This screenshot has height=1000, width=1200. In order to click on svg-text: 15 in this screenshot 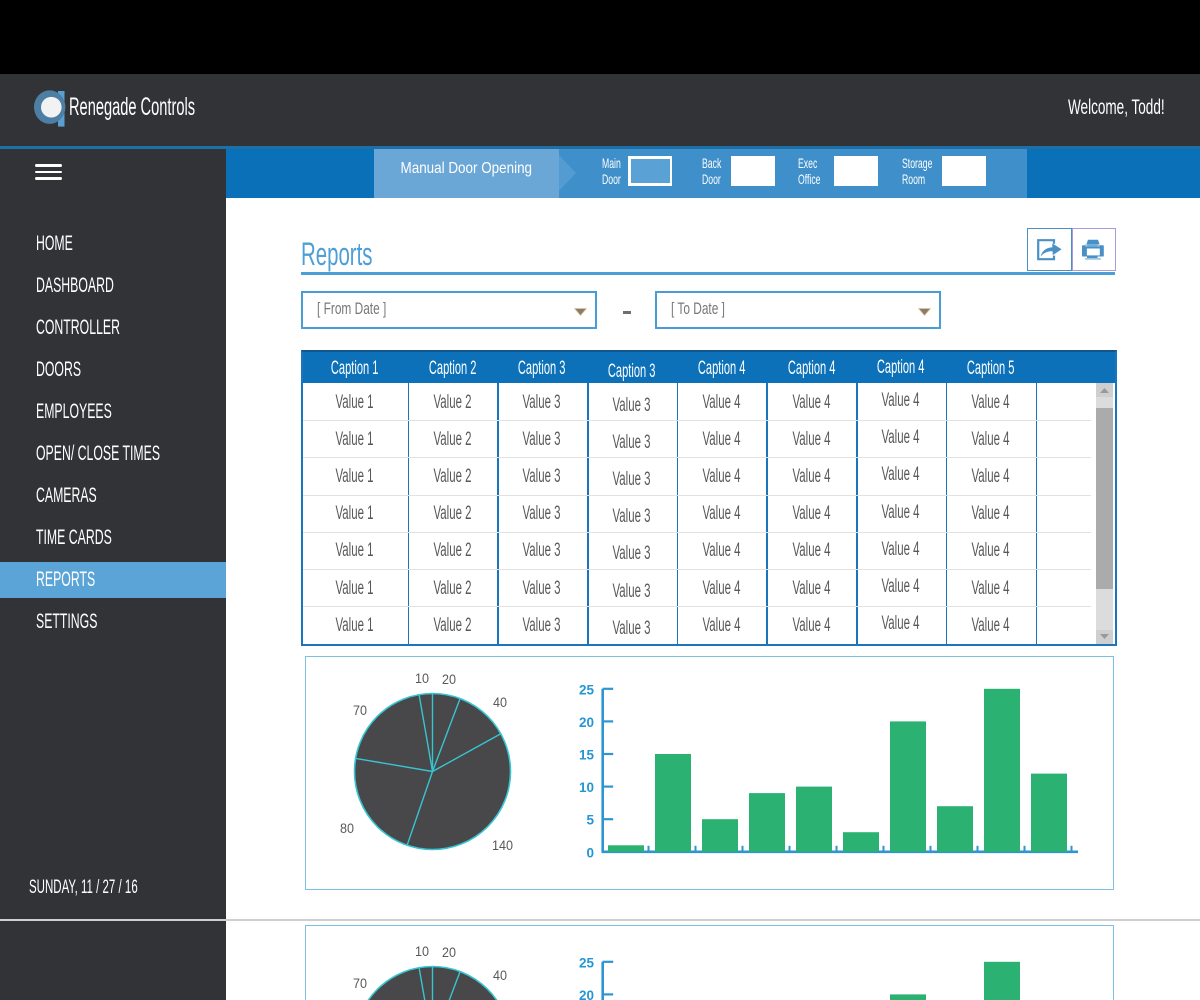, I will do `click(587, 755)`.